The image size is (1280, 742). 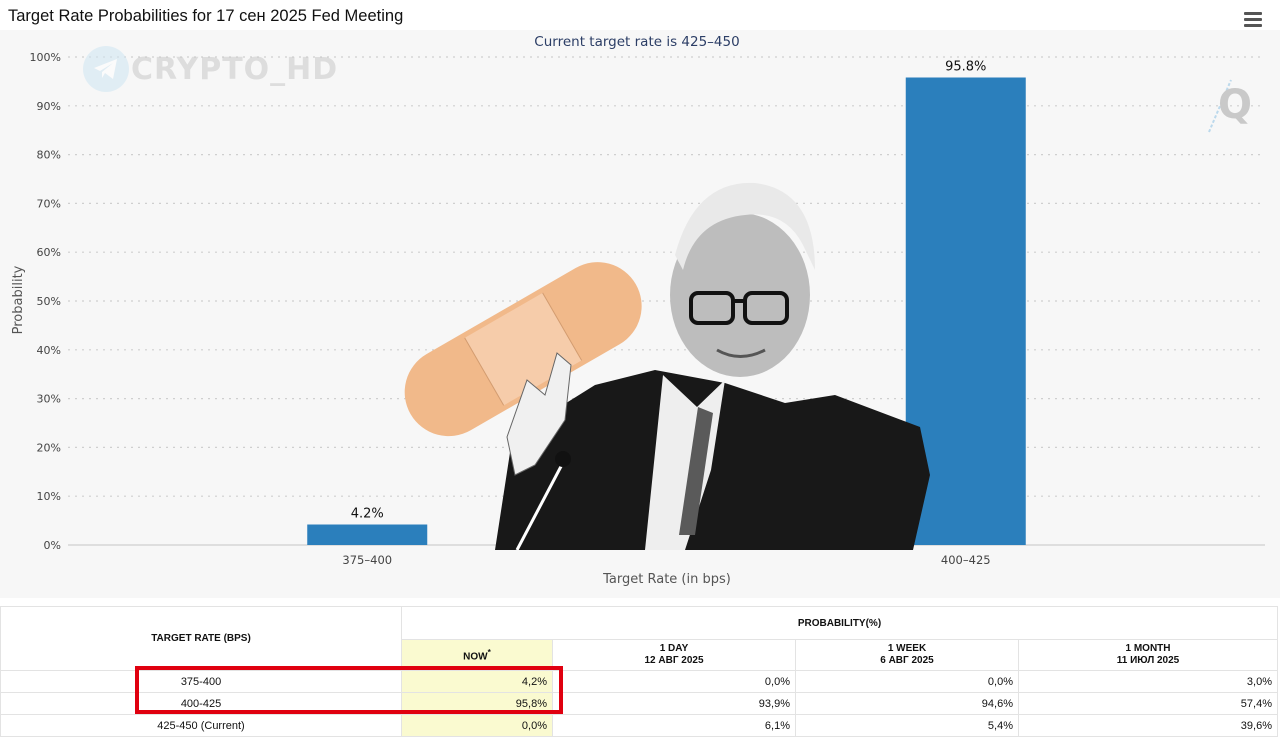 What do you see at coordinates (49, 447) in the screenshot?
I see `y-tick-label: 20%` at bounding box center [49, 447].